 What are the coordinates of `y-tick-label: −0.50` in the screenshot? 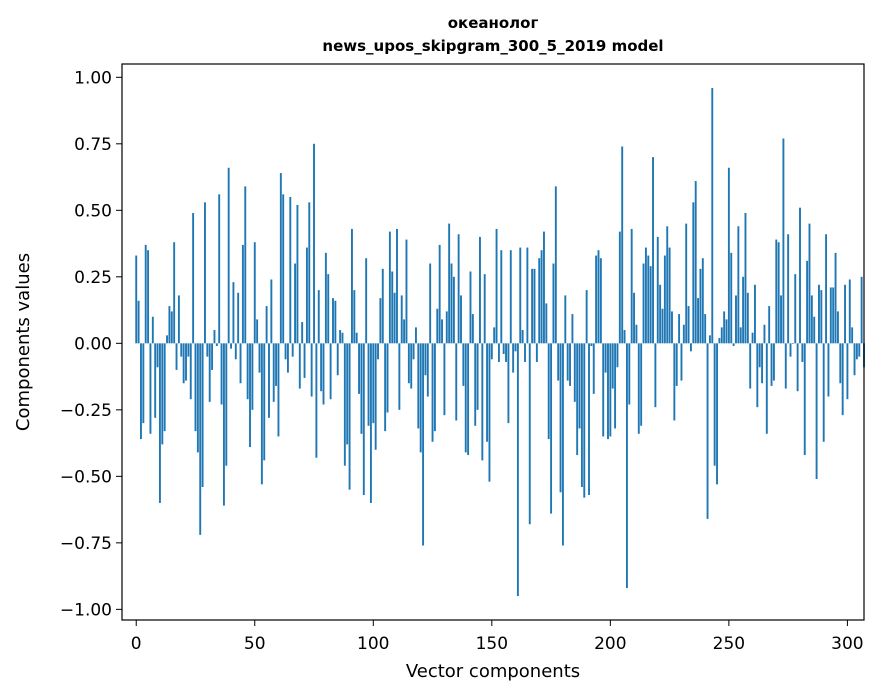 It's located at (86, 477).